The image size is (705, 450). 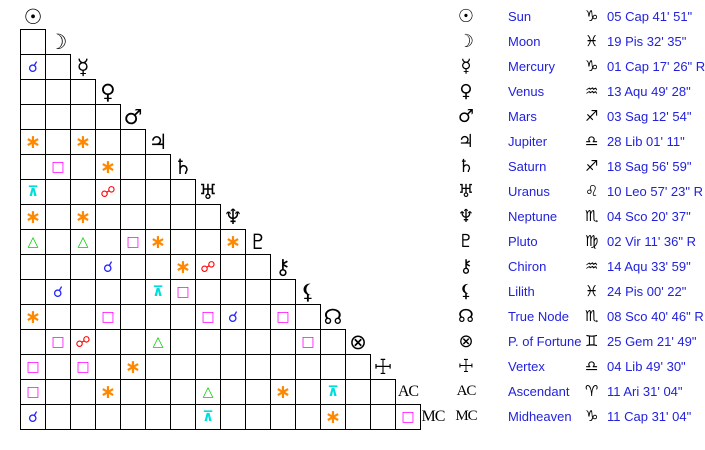 What do you see at coordinates (333, 317) in the screenshot?
I see `true-node-glyph: ☊` at bounding box center [333, 317].